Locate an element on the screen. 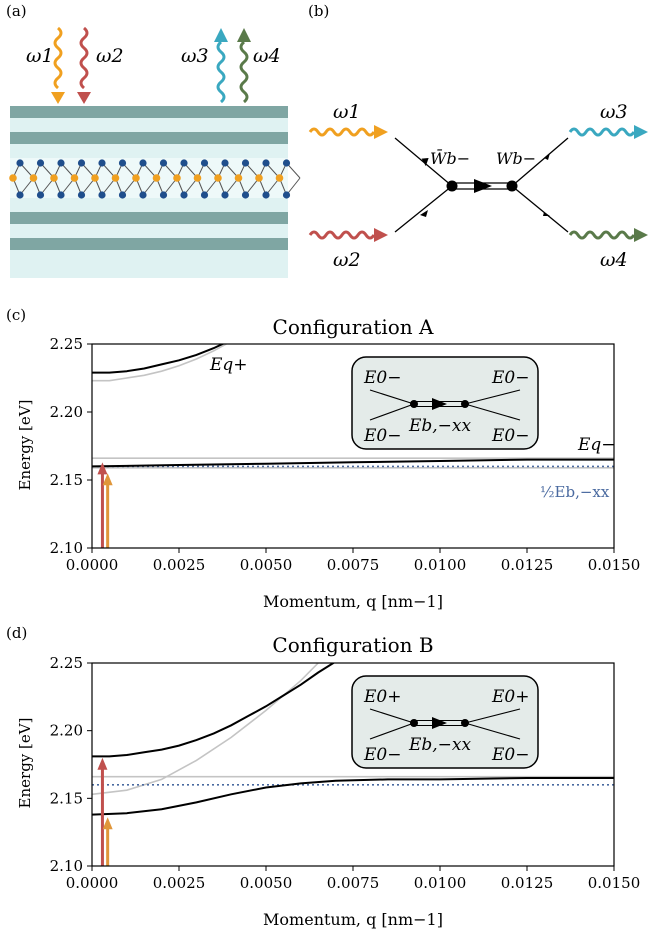  vertex-right-label: Wb− is located at coordinates (516, 158).